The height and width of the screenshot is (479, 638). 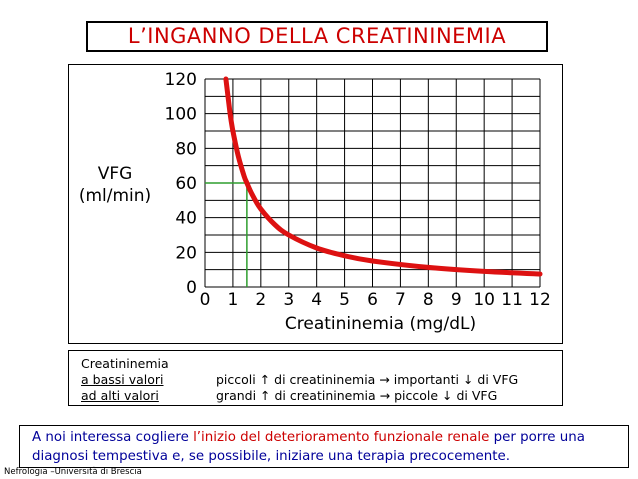 What do you see at coordinates (288, 300) in the screenshot?
I see `x-tick-label: 3` at bounding box center [288, 300].